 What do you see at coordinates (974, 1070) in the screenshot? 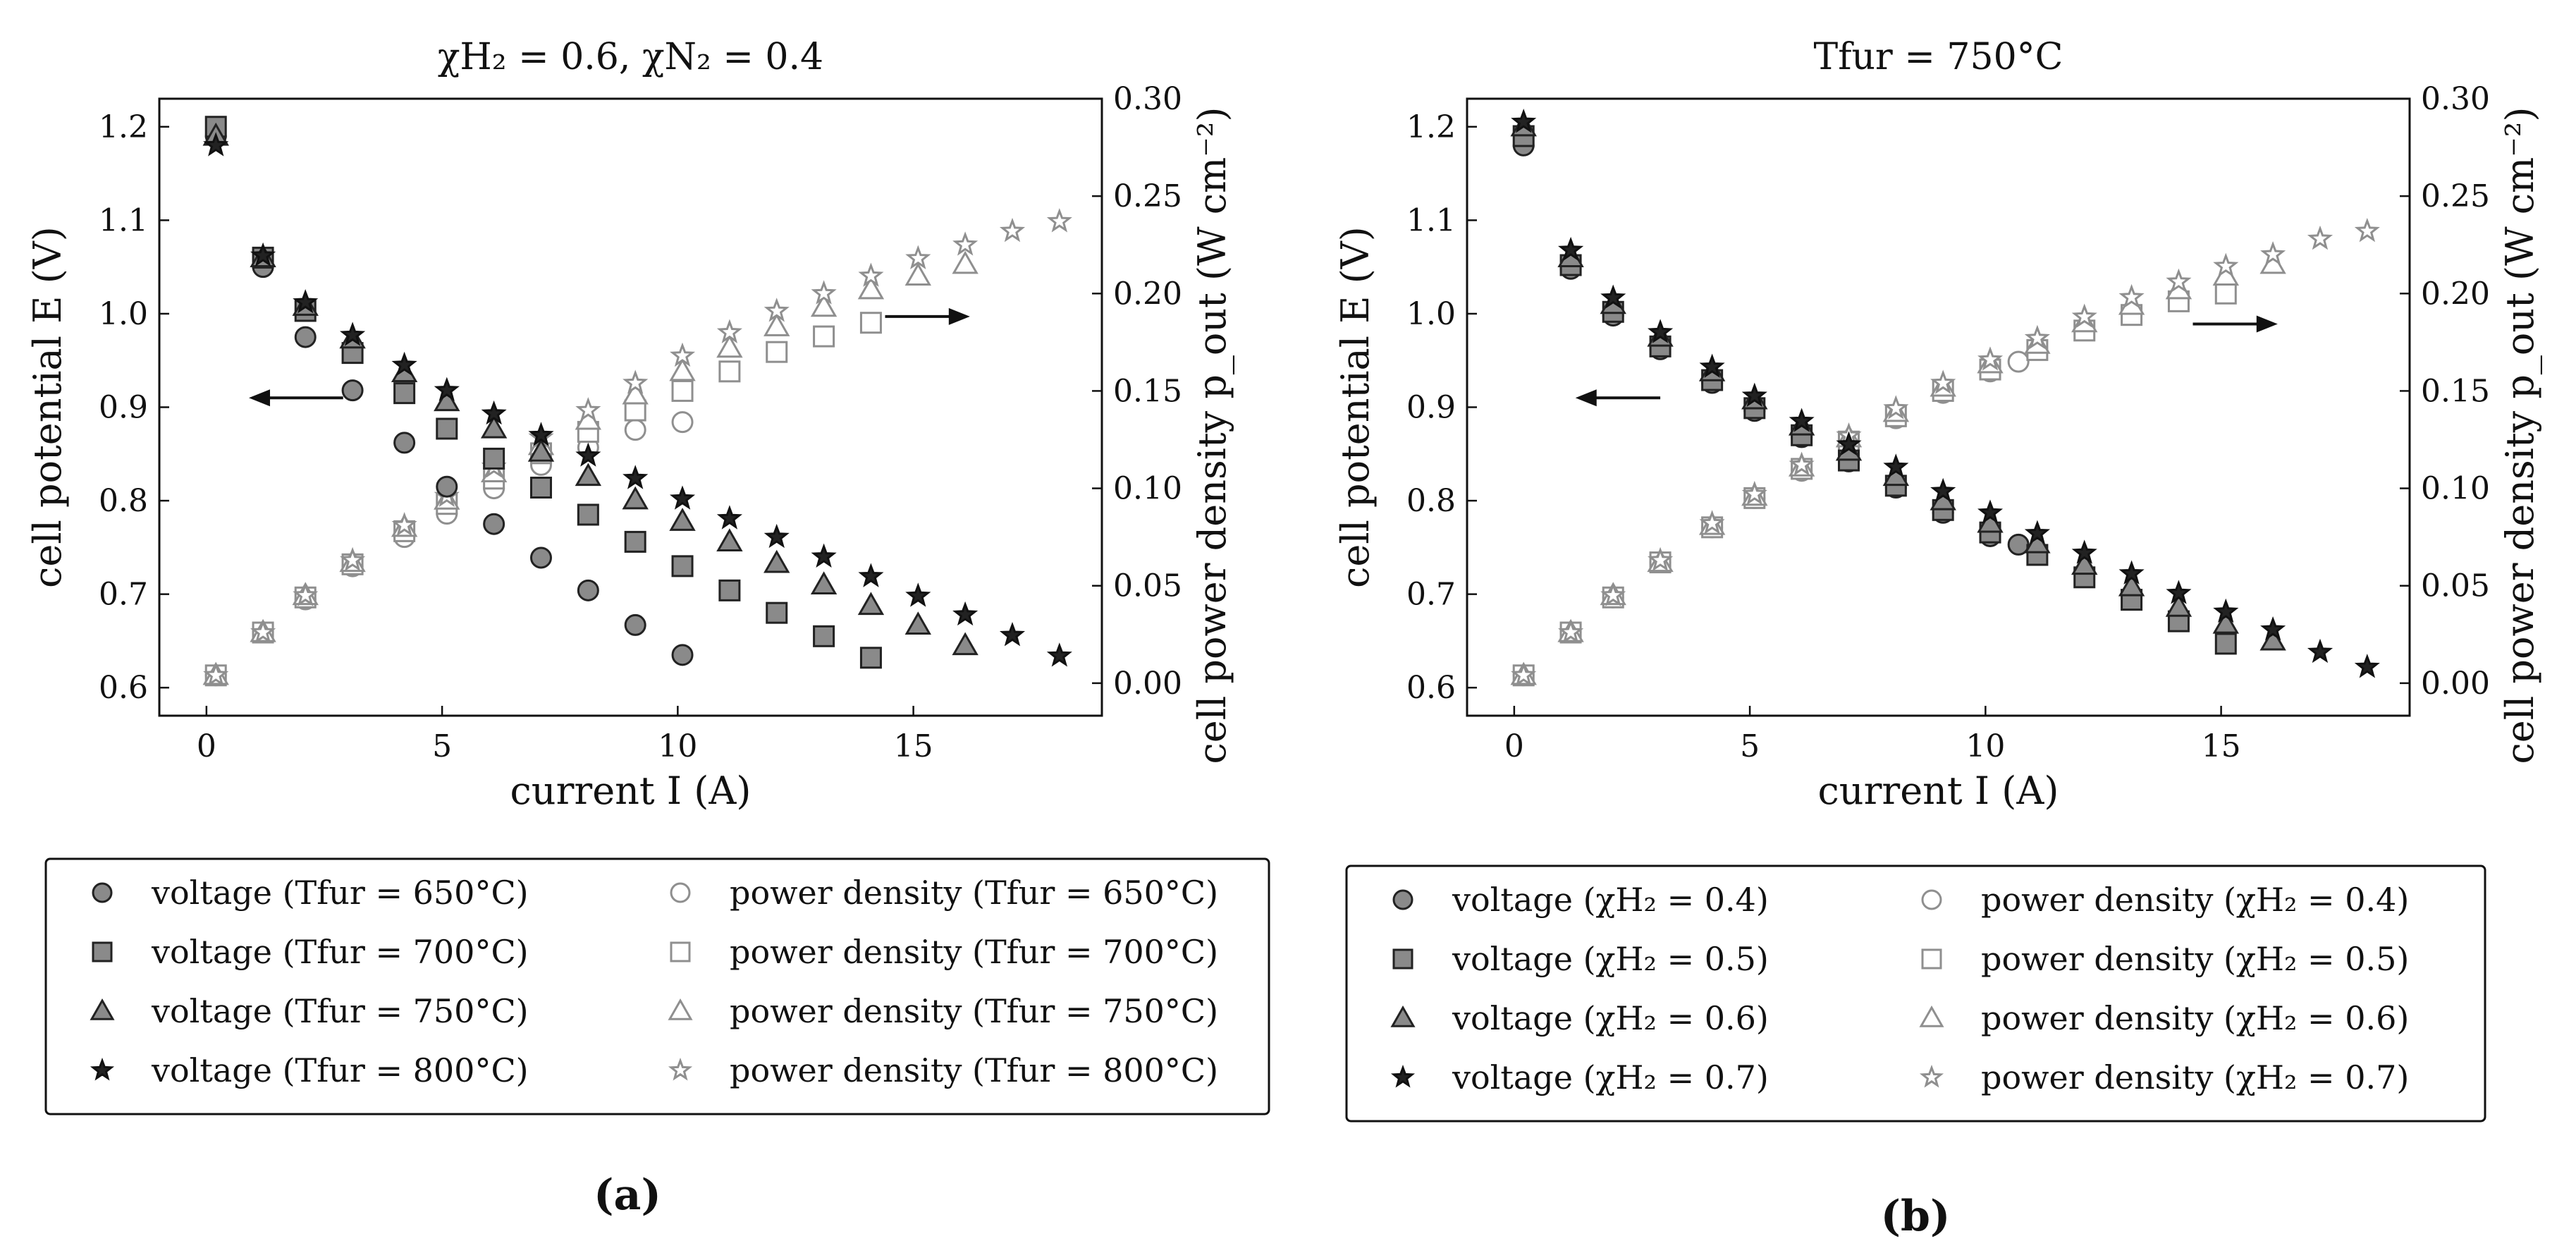
I see `legend-label: power density (Tfur = 800°C)` at bounding box center [974, 1070].